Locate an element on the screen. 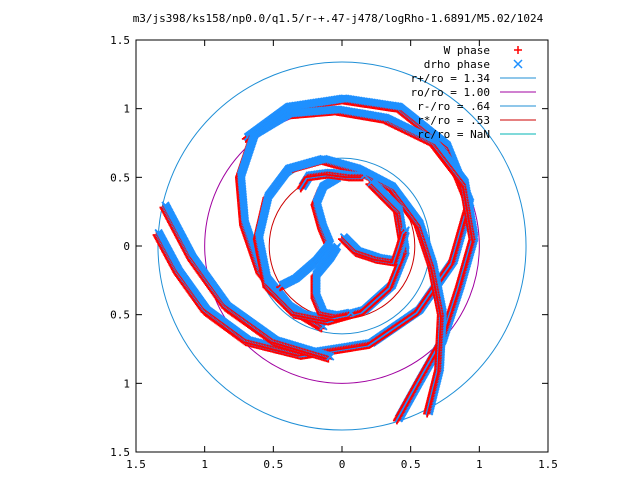 This screenshot has height=480, width=640. legend-label: ro/ro = 1.00 is located at coordinates (450, 92).